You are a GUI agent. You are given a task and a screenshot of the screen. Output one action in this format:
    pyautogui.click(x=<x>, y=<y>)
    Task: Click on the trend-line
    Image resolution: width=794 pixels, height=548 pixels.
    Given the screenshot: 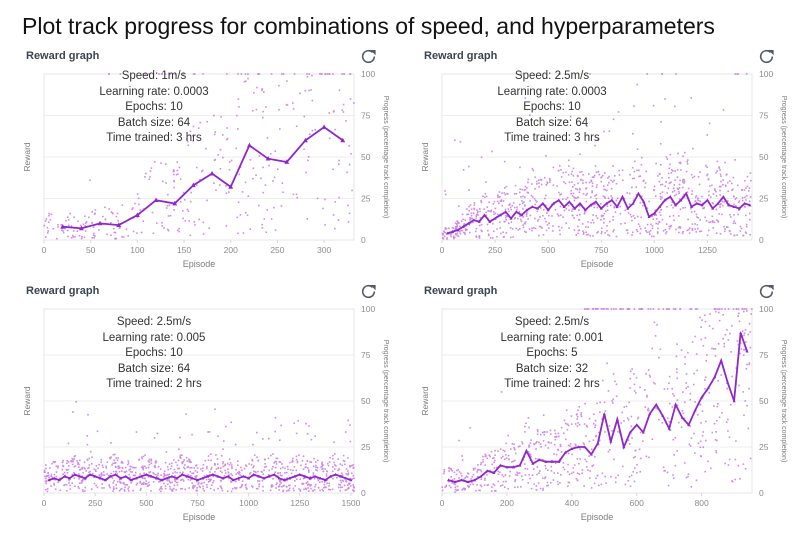 What is the action you would take?
    pyautogui.click(x=203, y=177)
    